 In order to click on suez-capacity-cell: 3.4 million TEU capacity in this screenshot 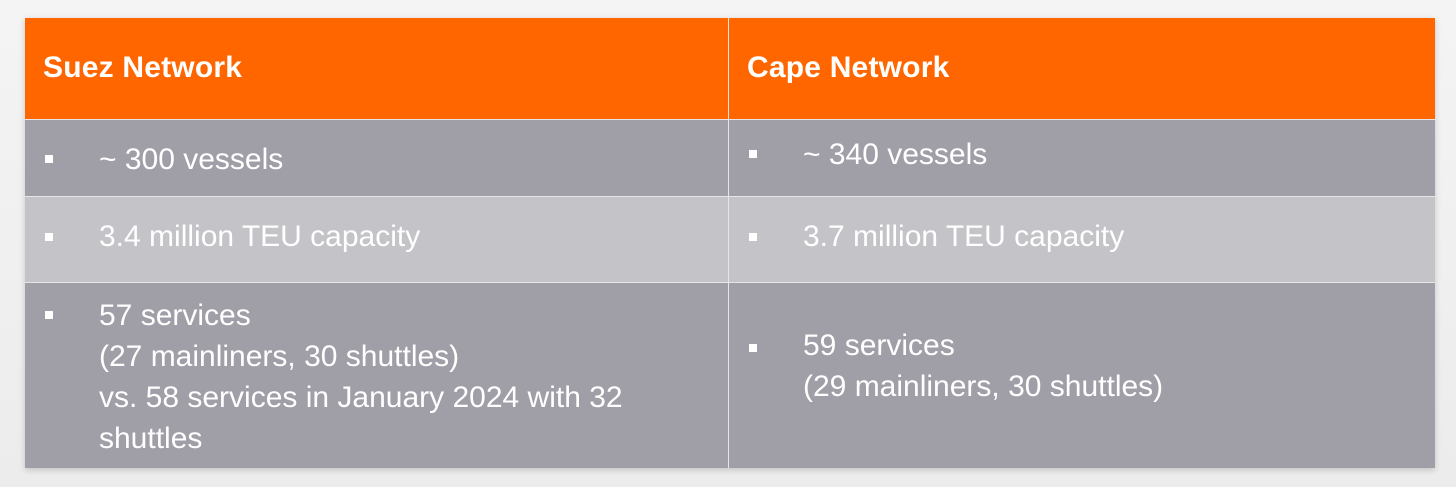, I will do `click(377, 240)`.